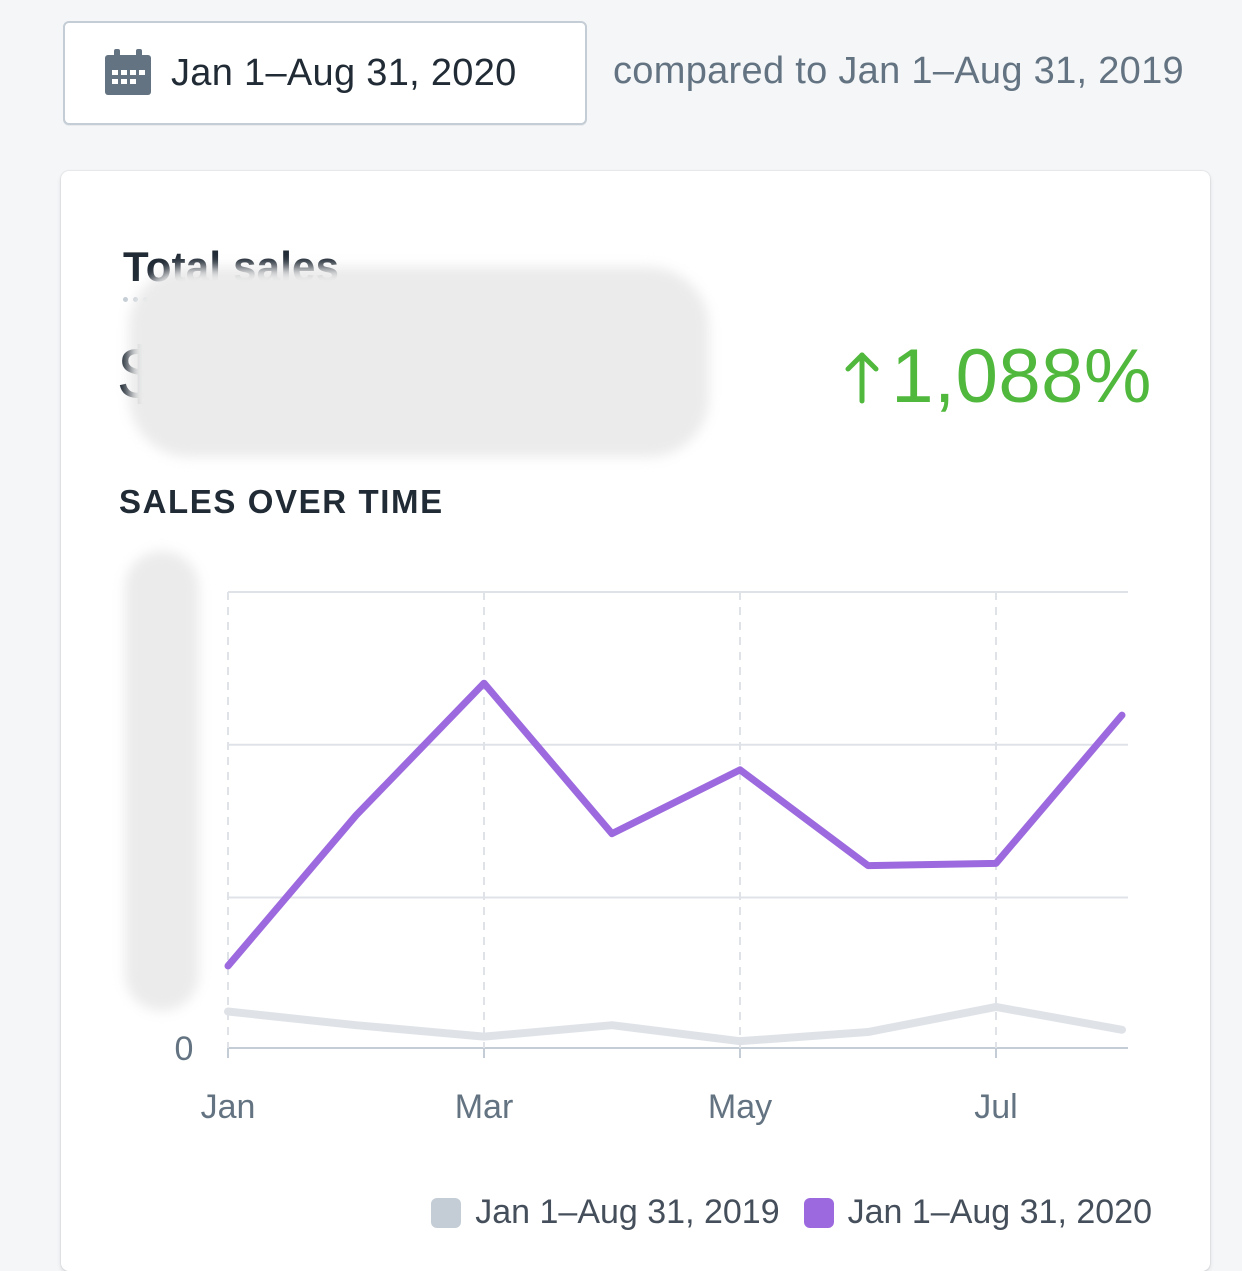 Image resolution: width=1242 pixels, height=1271 pixels. What do you see at coordinates (995, 1107) in the screenshot?
I see `x-tick-label: Jul` at bounding box center [995, 1107].